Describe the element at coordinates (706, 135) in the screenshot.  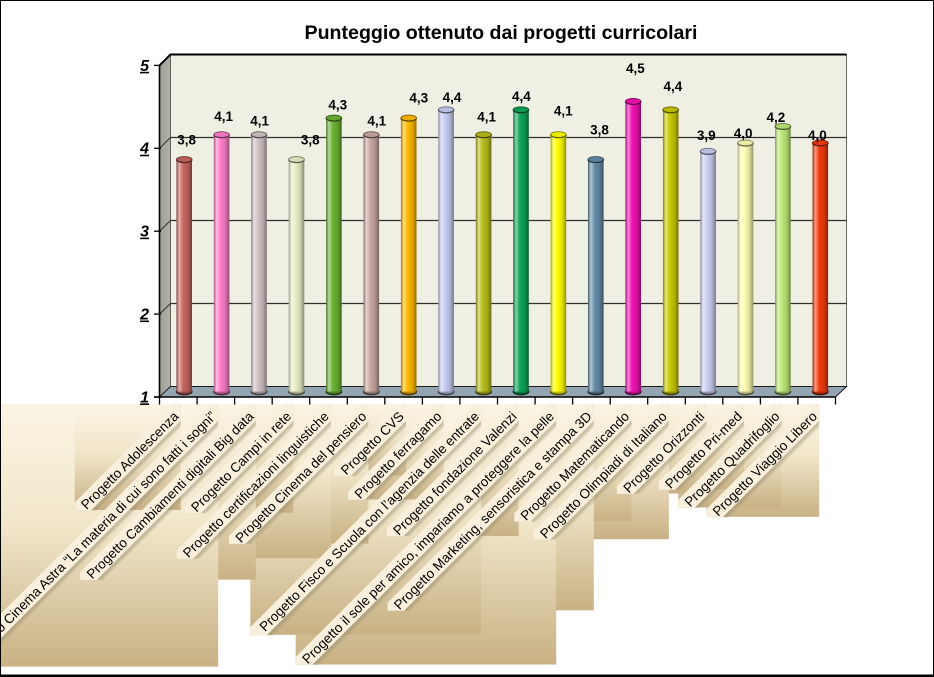
I see `svg-text: 3,9` at that location.